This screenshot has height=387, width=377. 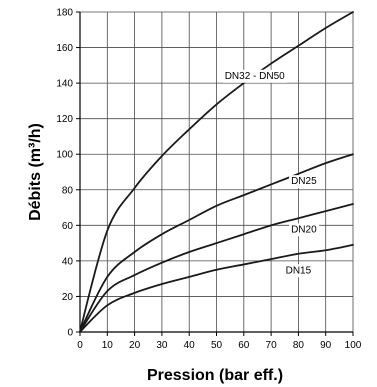 I want to click on series-label: DN20, so click(x=304, y=229).